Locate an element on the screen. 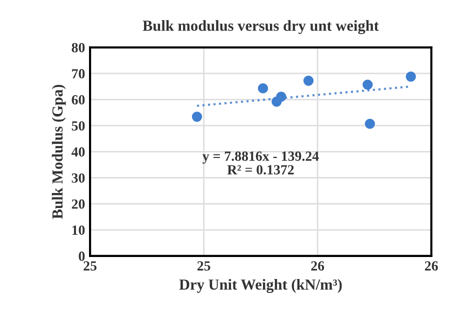 The width and height of the screenshot is (474, 316). y-tick-label: 10 is located at coordinates (78, 230).